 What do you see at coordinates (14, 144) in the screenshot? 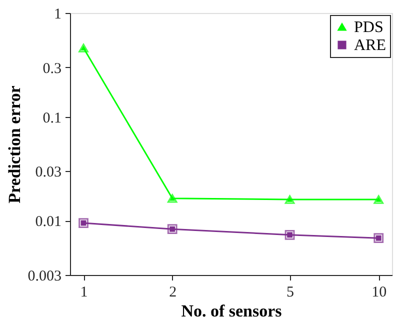
I see `y-axis-title: Prediction error` at bounding box center [14, 144].